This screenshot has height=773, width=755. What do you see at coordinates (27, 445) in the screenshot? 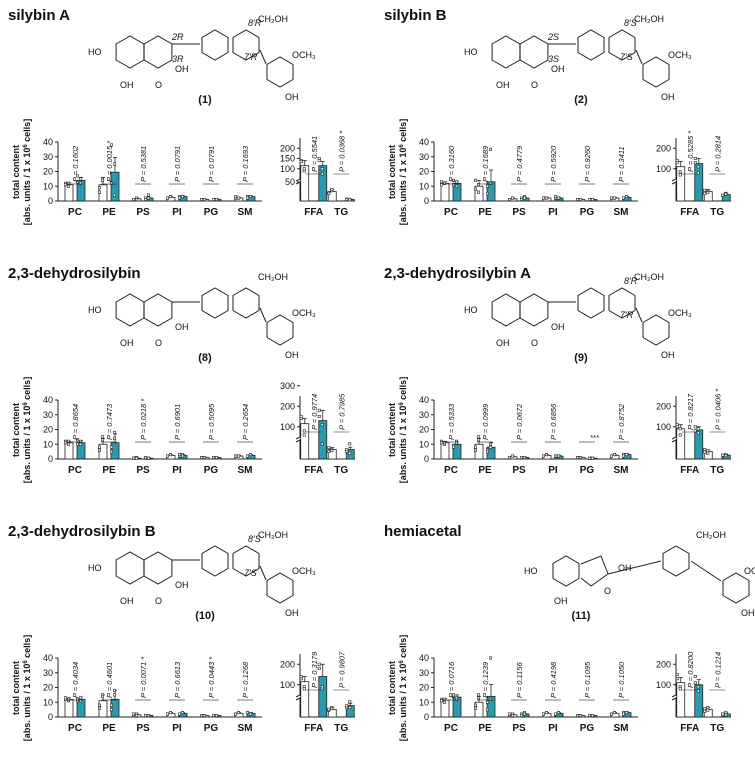
I see `y-axis-label-line2: [abs. units / 1 x 10` at bounding box center [27, 445].